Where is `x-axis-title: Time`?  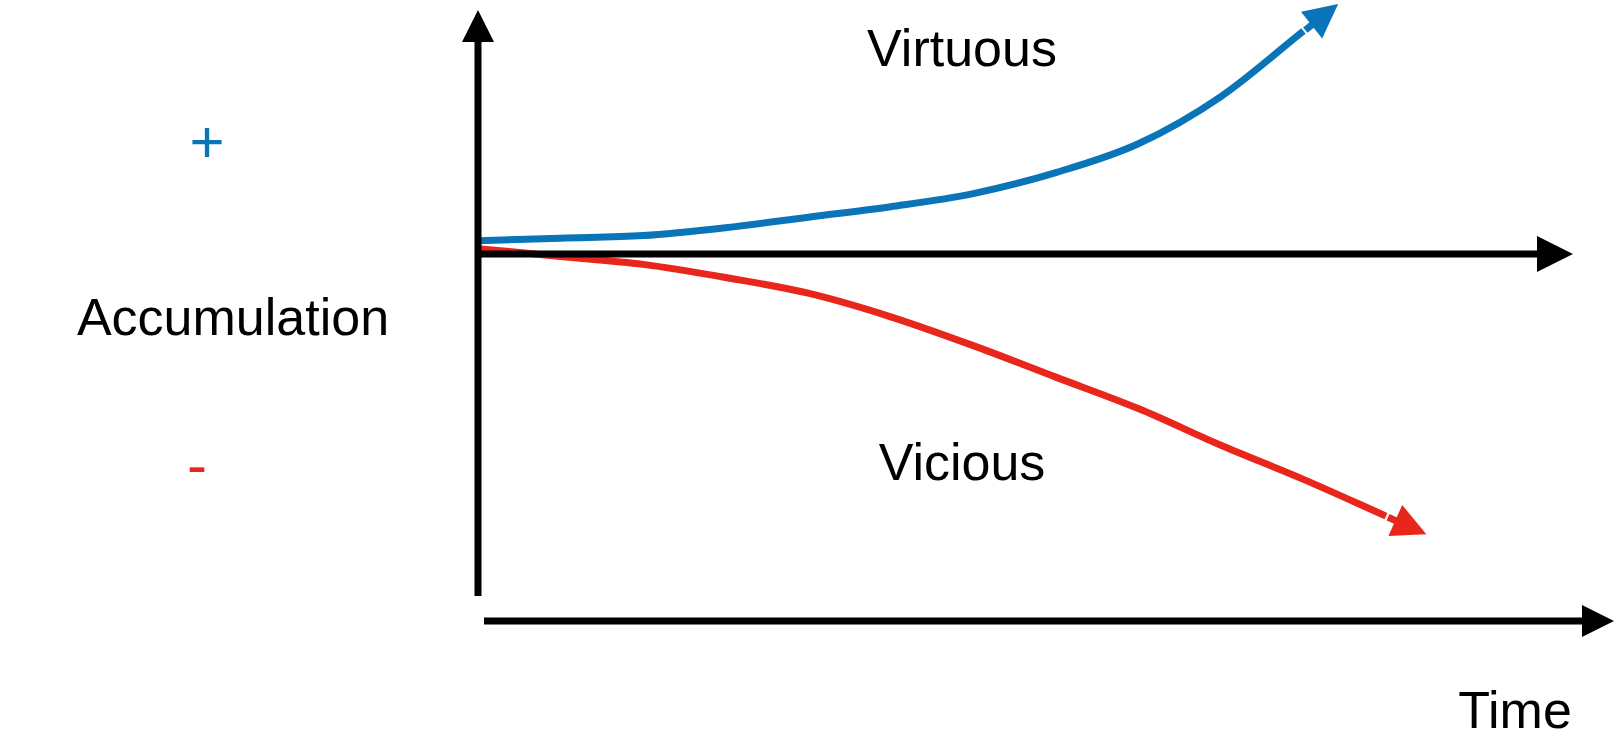 x-axis-title: Time is located at coordinates (1515, 710).